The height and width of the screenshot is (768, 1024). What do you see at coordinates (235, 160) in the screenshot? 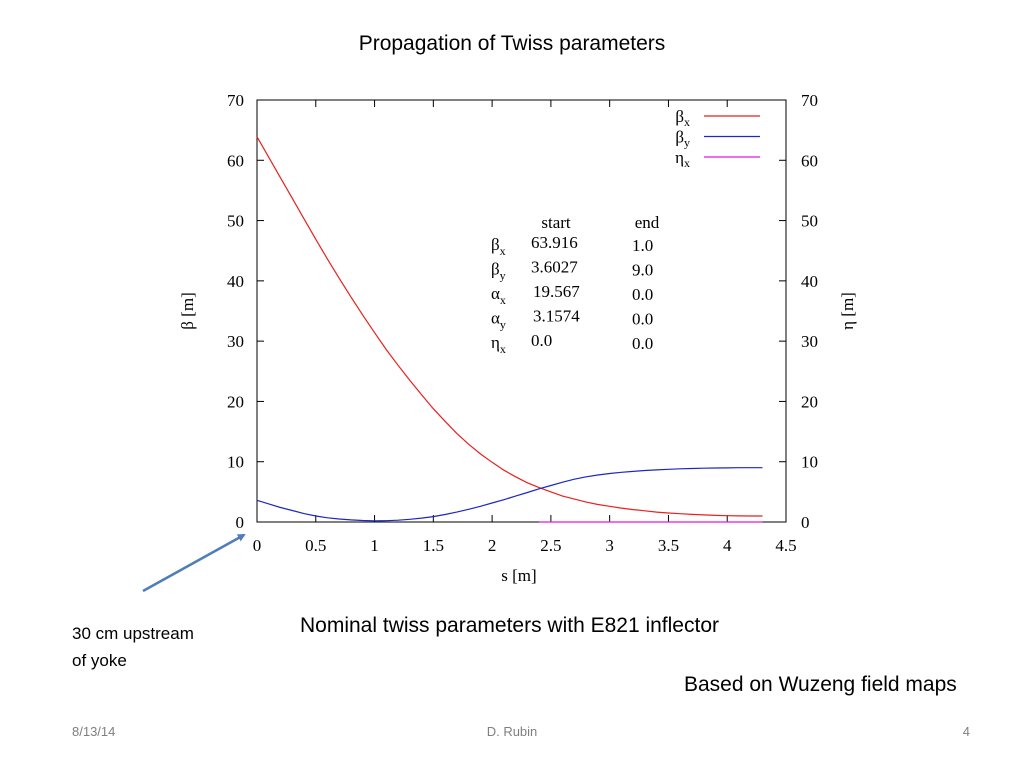
I see `y-tick-label-left: 60` at bounding box center [235, 160].